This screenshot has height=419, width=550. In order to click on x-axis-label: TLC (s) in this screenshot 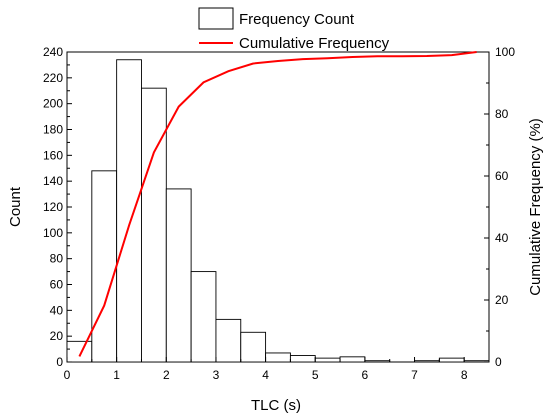, I will do `click(276, 405)`.